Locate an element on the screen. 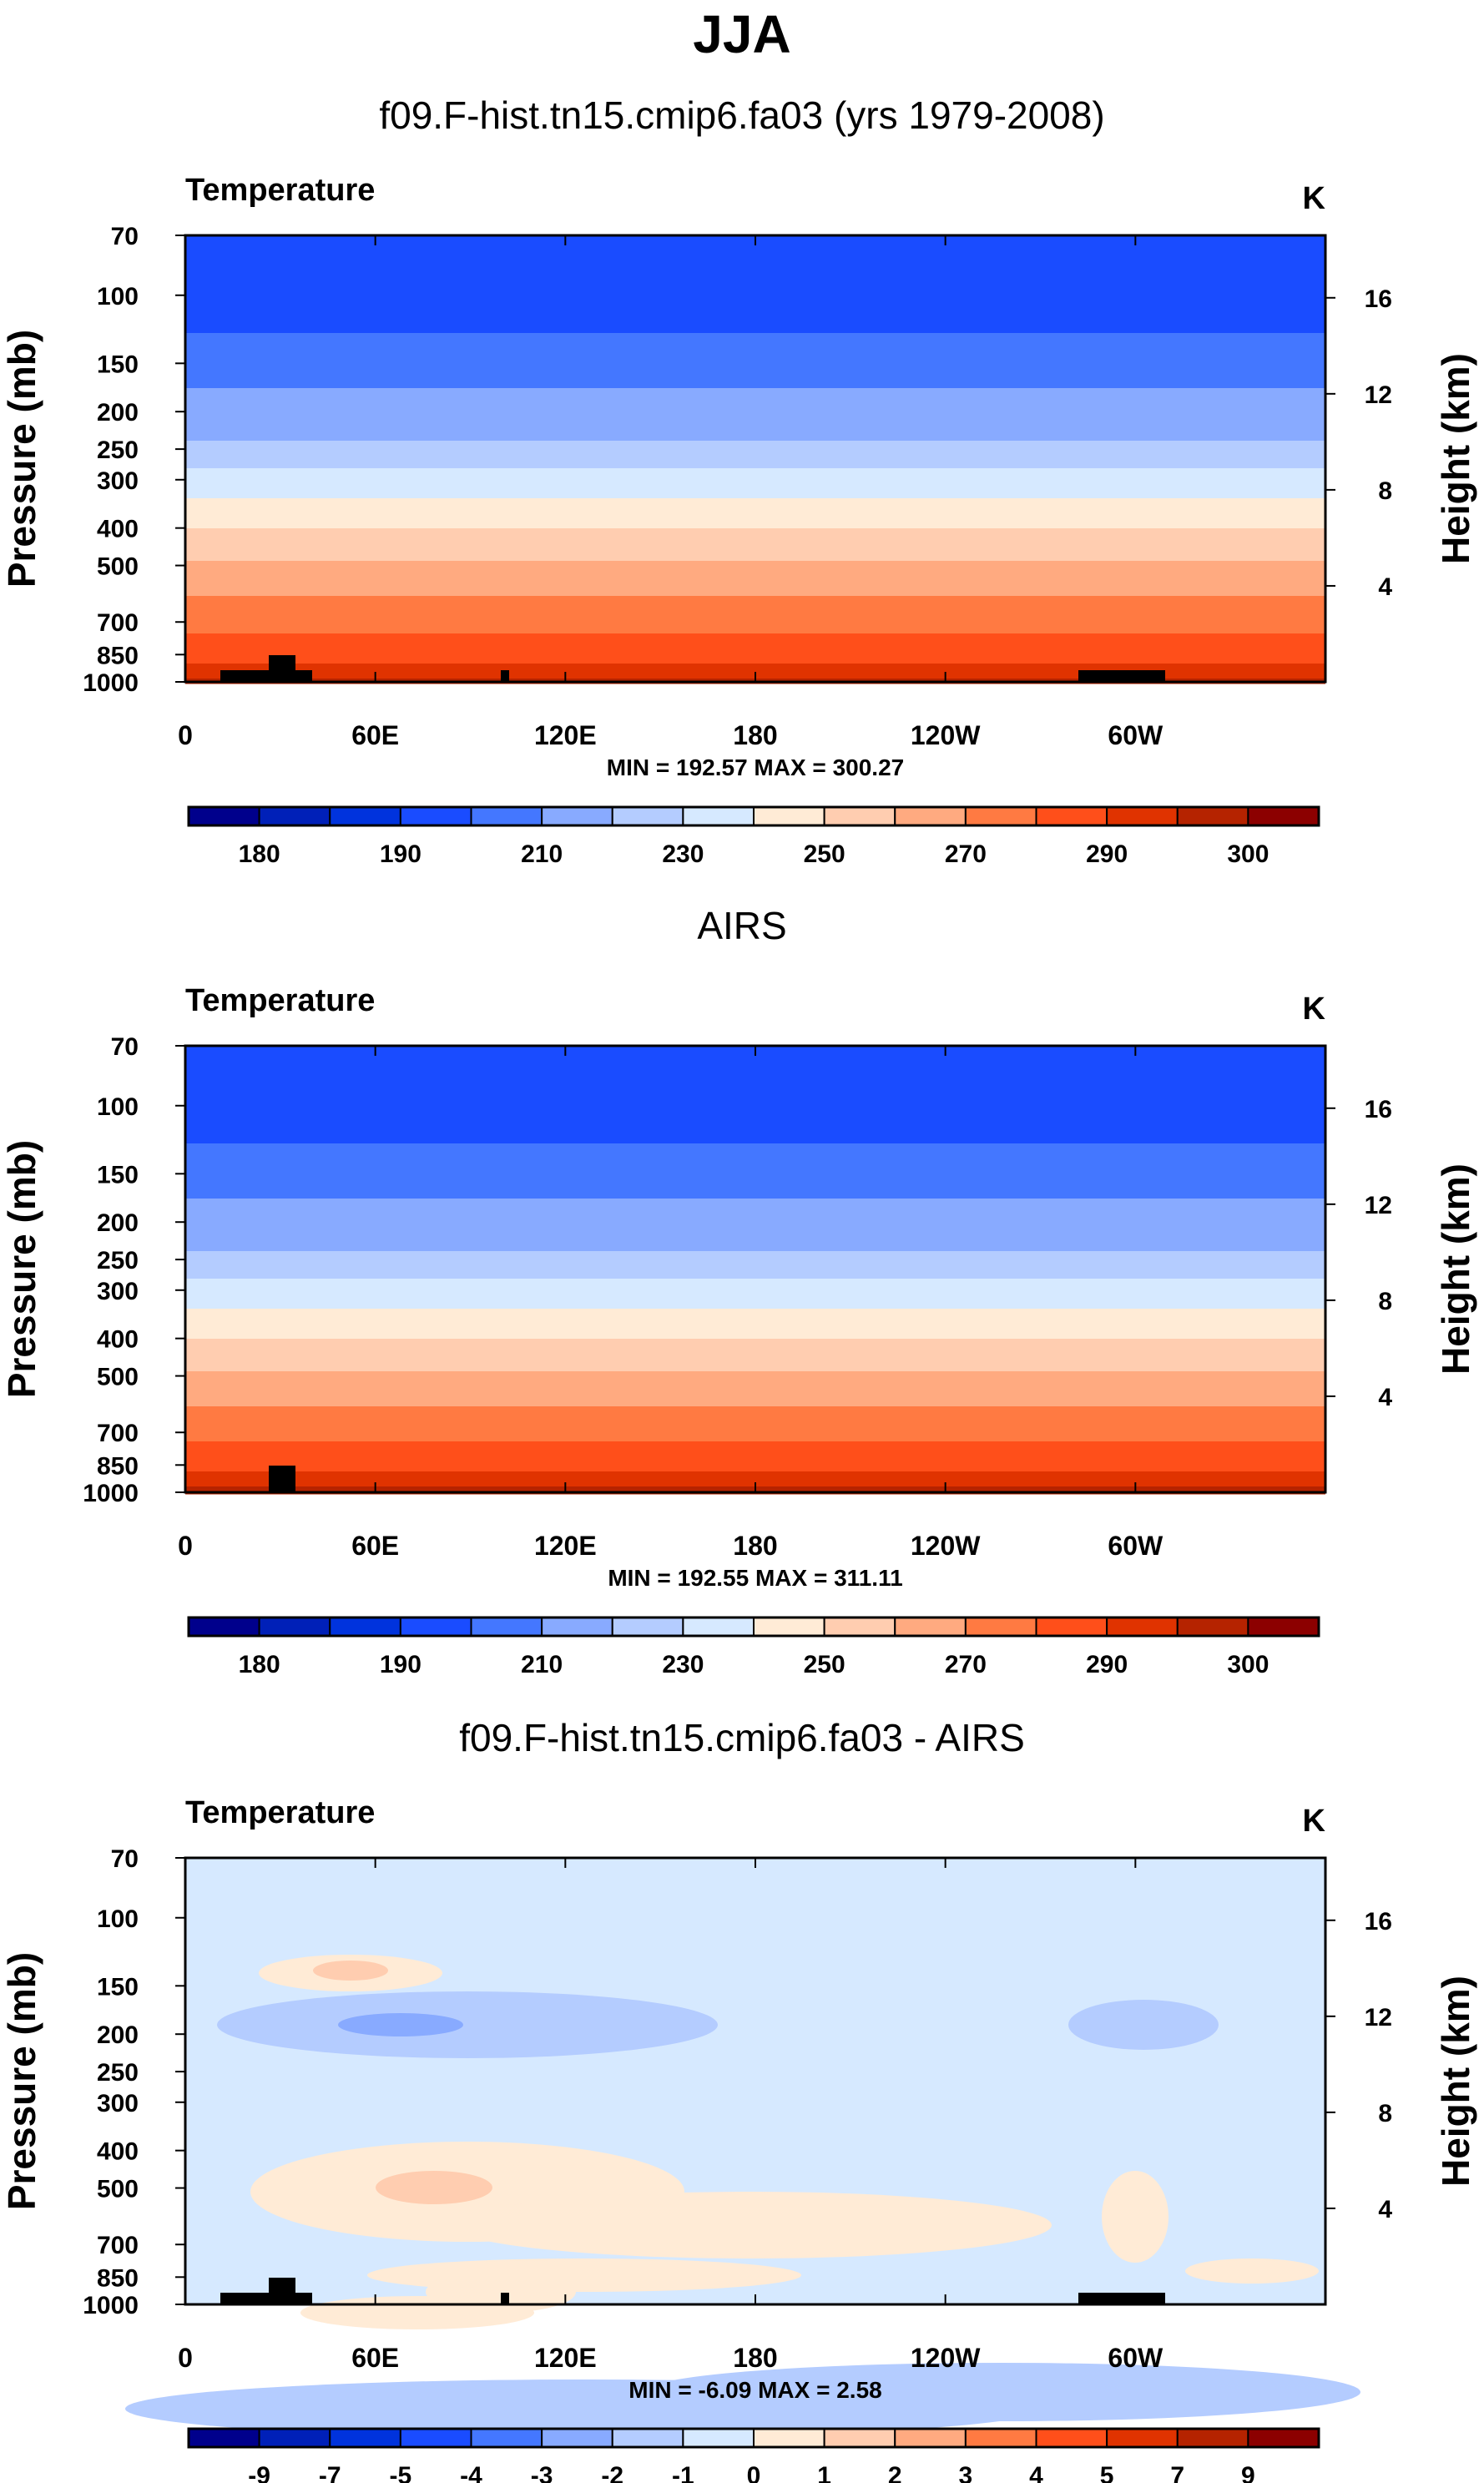 Image resolution: width=1484 pixels, height=2483 pixels. colorbar-frame is located at coordinates (753, 2438).